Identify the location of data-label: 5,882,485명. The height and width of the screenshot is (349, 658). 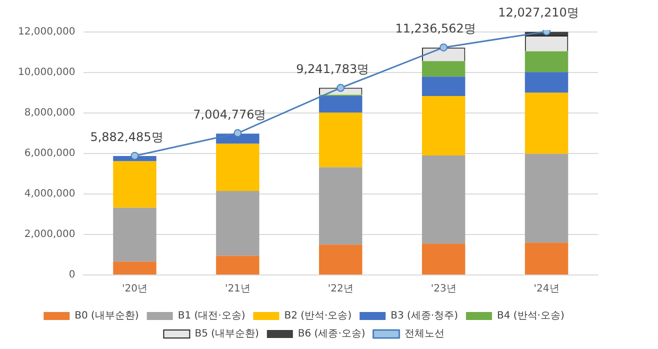
(127, 137).